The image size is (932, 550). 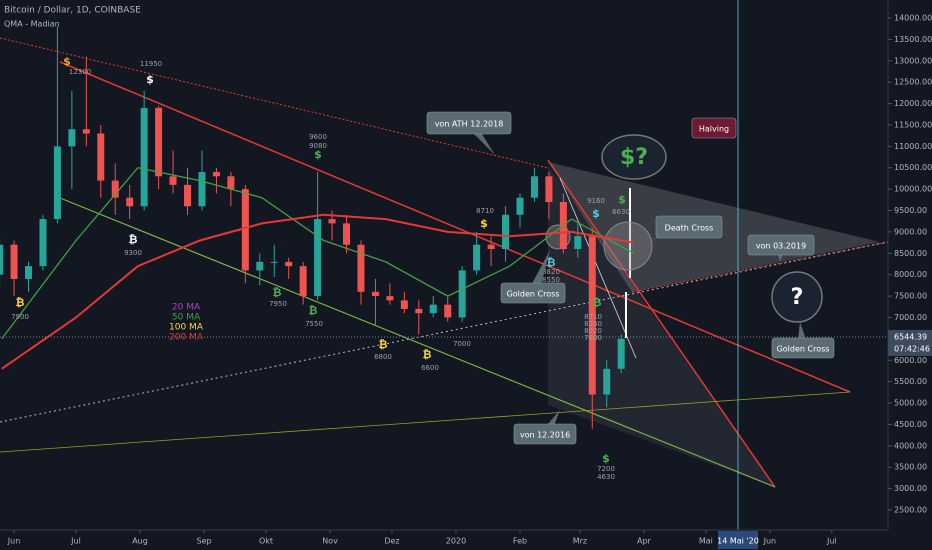 I want to click on legend-entry: 200 MA, so click(x=186, y=338).